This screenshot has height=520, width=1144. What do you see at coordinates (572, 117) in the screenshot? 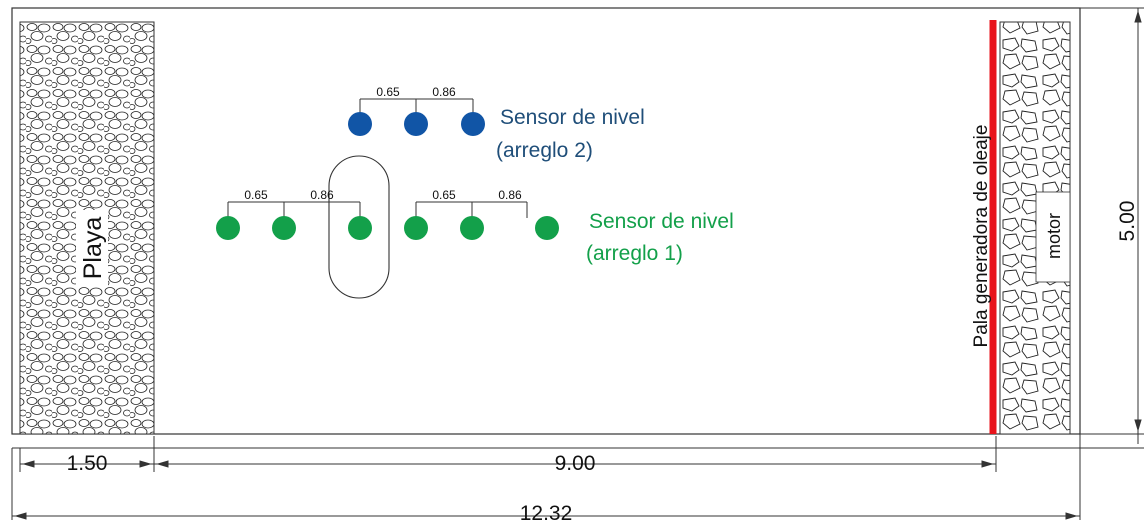
I see `array2-label-line1: Sensor de nivel` at bounding box center [572, 117].